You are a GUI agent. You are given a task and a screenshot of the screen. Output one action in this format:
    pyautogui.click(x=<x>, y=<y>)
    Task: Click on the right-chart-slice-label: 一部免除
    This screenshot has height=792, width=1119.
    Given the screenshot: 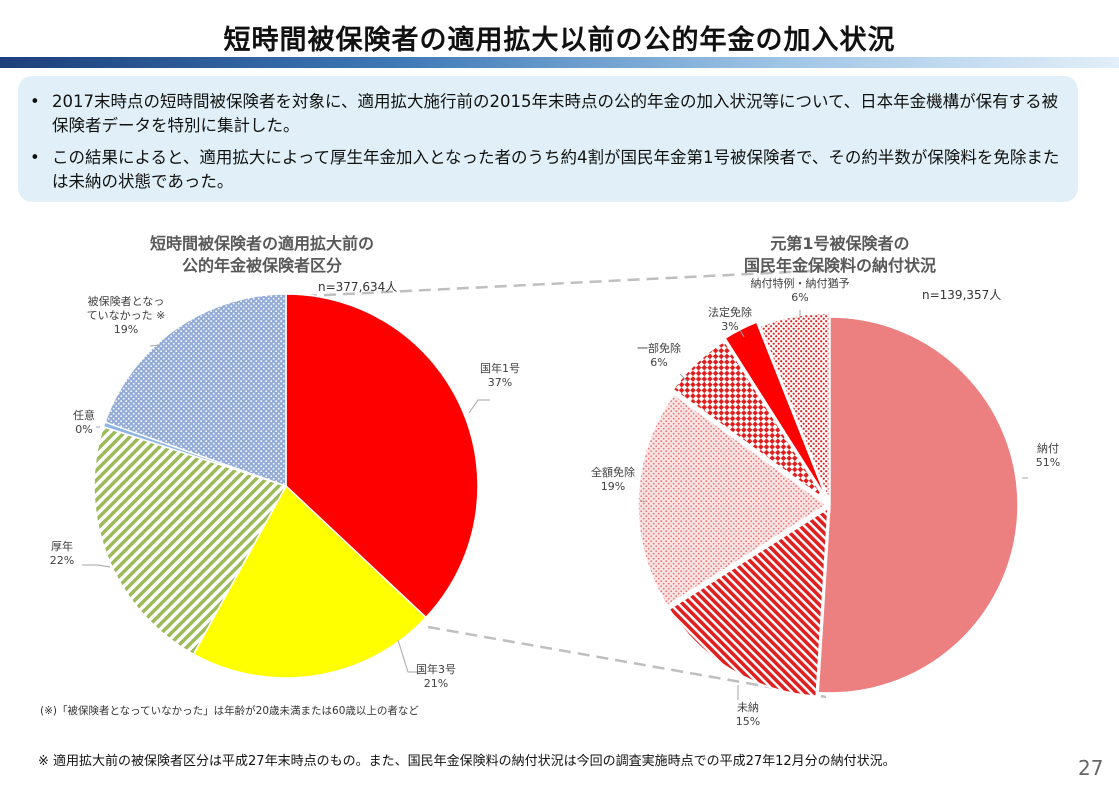 What is the action you would take?
    pyautogui.click(x=659, y=348)
    